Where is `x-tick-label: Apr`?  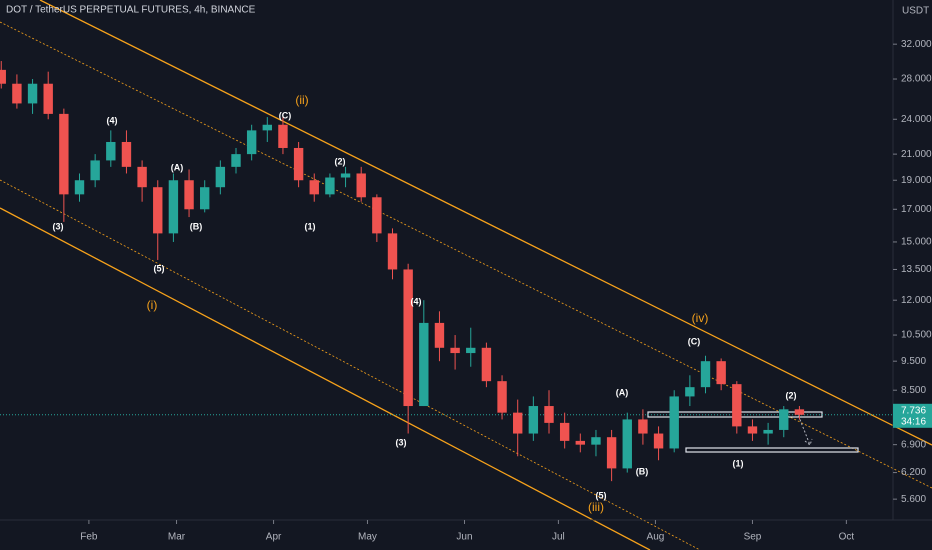 x-tick-label: Apr is located at coordinates (274, 537).